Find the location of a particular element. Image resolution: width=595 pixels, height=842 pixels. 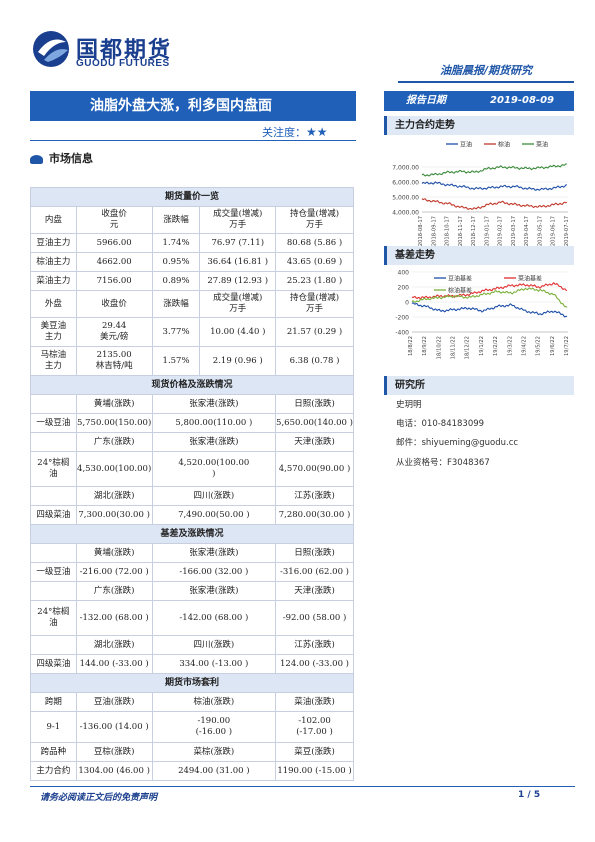

market-info-label: 市场信息 is located at coordinates (71, 158).